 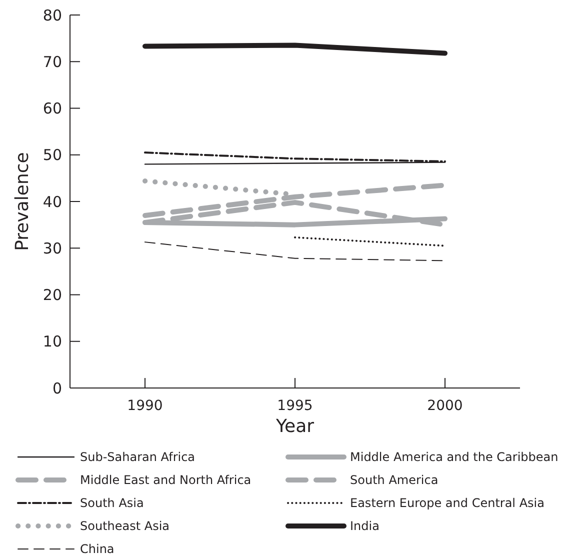 I want to click on y-tick-label: 50, so click(x=52, y=155).